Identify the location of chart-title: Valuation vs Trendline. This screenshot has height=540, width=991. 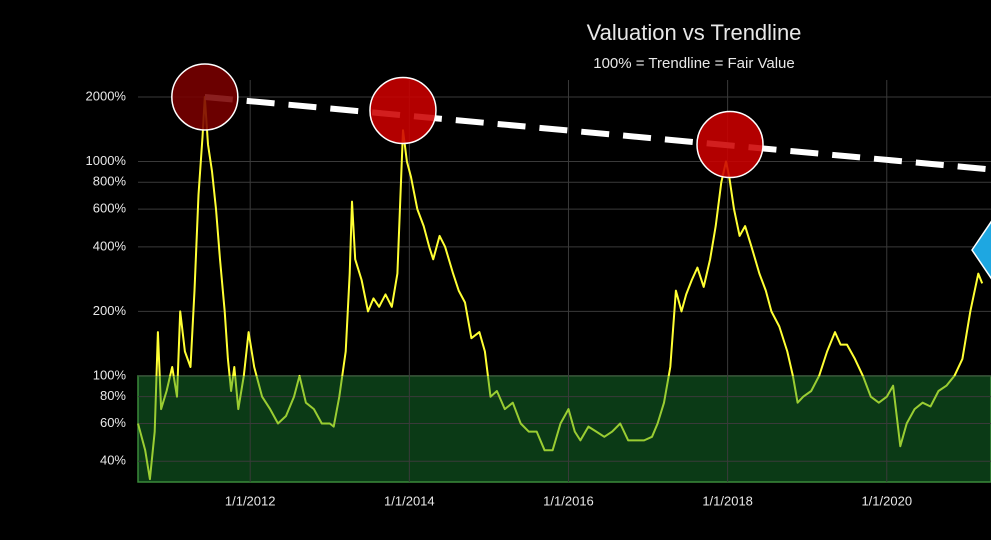
(694, 32).